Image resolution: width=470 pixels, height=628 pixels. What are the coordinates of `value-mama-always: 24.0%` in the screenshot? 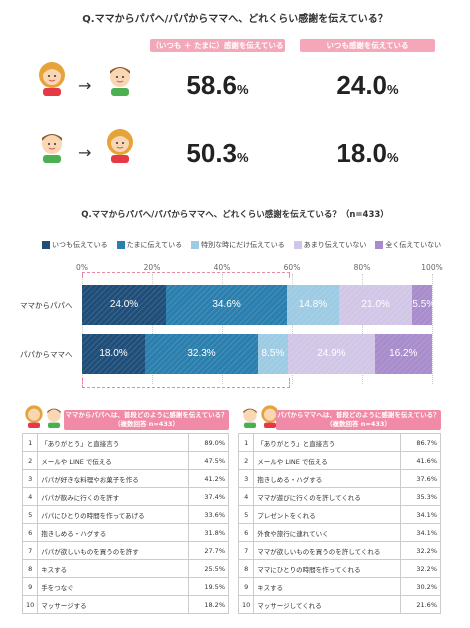 It's located at (367, 85).